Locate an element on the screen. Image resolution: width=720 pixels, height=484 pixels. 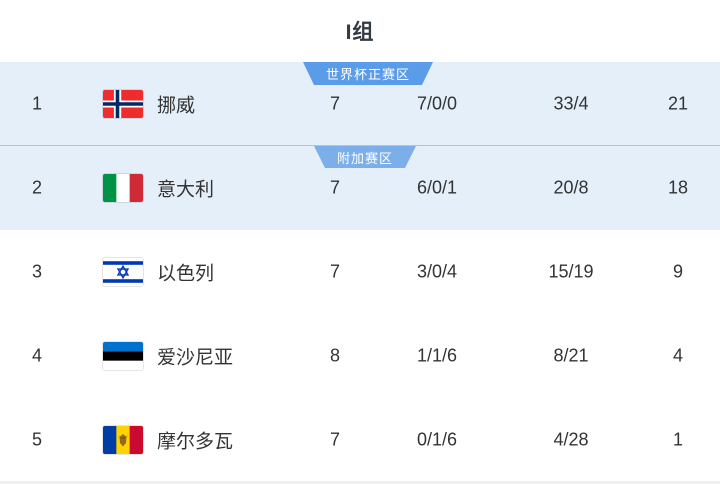
rank-value: 4 is located at coordinates (36, 355).